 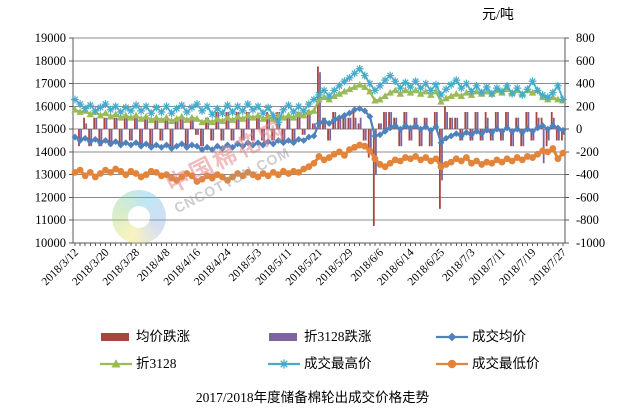 I want to click on legend-label: 成交最低价, so click(x=506, y=363).